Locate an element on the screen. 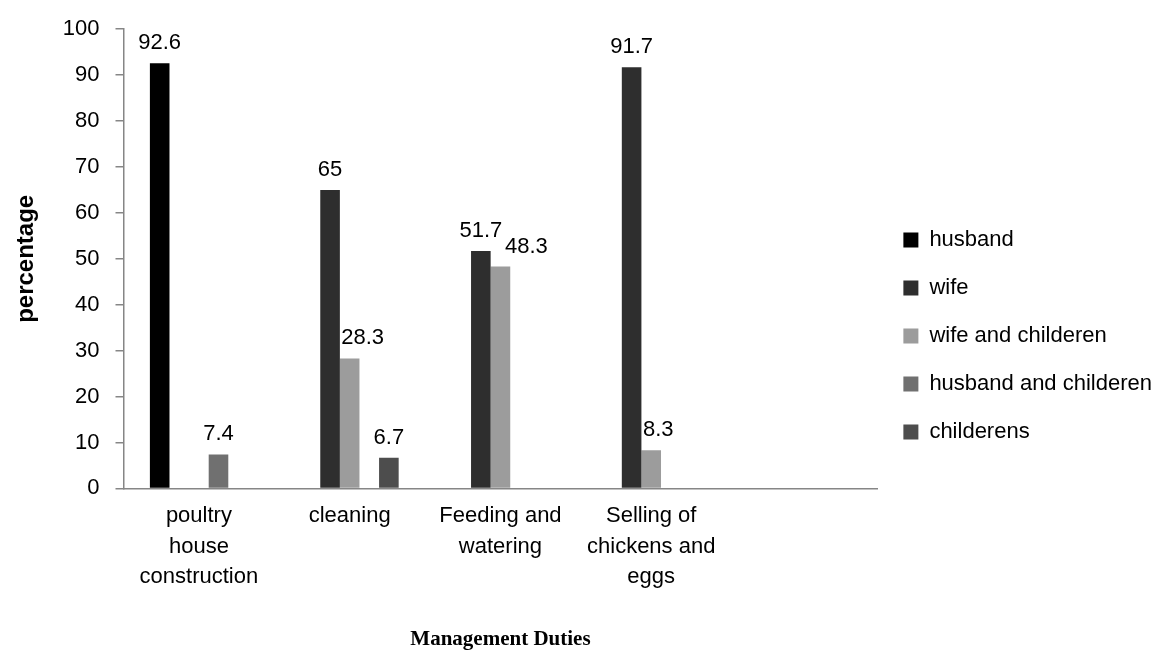 This screenshot has width=1168, height=660. data-label: 28.3 is located at coordinates (363, 337).